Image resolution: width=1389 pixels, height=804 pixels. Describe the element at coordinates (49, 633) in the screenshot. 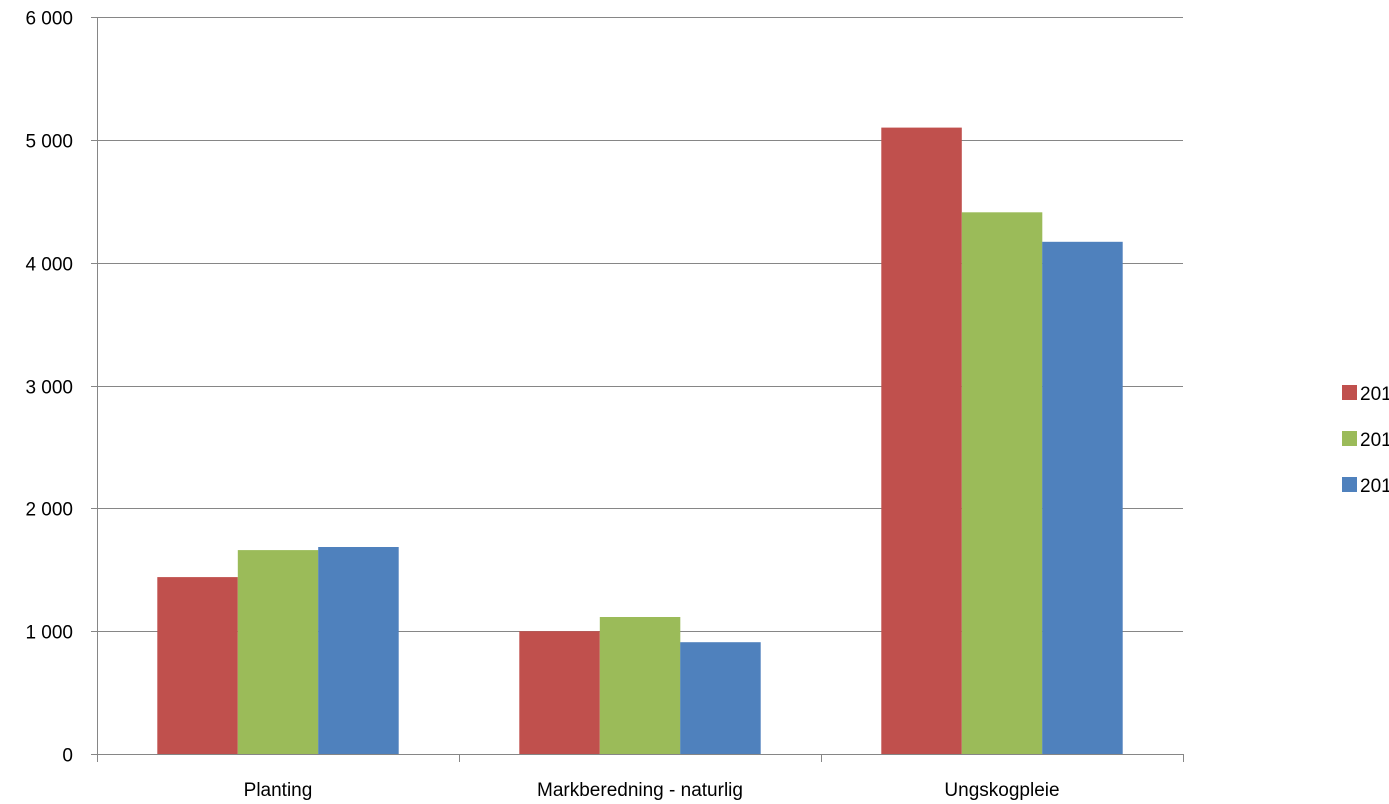

I see `y-tick-label: 1 000` at that location.